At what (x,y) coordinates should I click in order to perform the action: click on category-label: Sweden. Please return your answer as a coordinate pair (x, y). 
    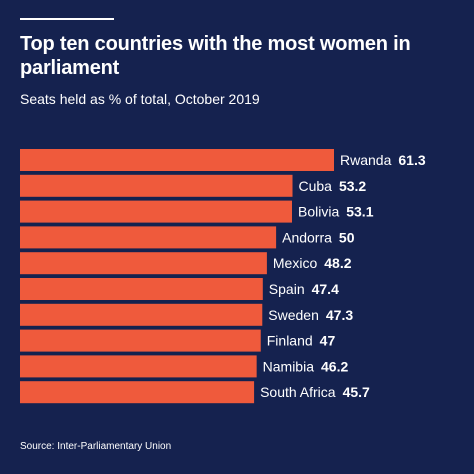
    Looking at the image, I should click on (293, 315).